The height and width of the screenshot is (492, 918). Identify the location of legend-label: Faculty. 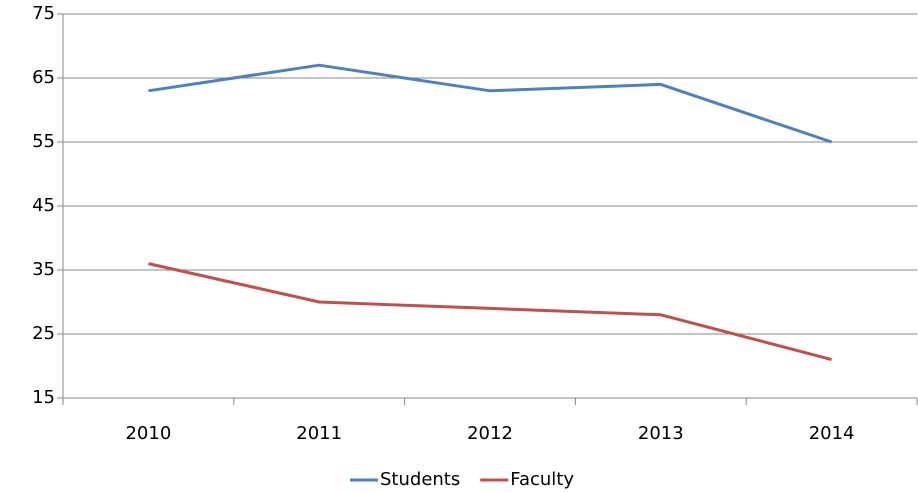
(542, 479).